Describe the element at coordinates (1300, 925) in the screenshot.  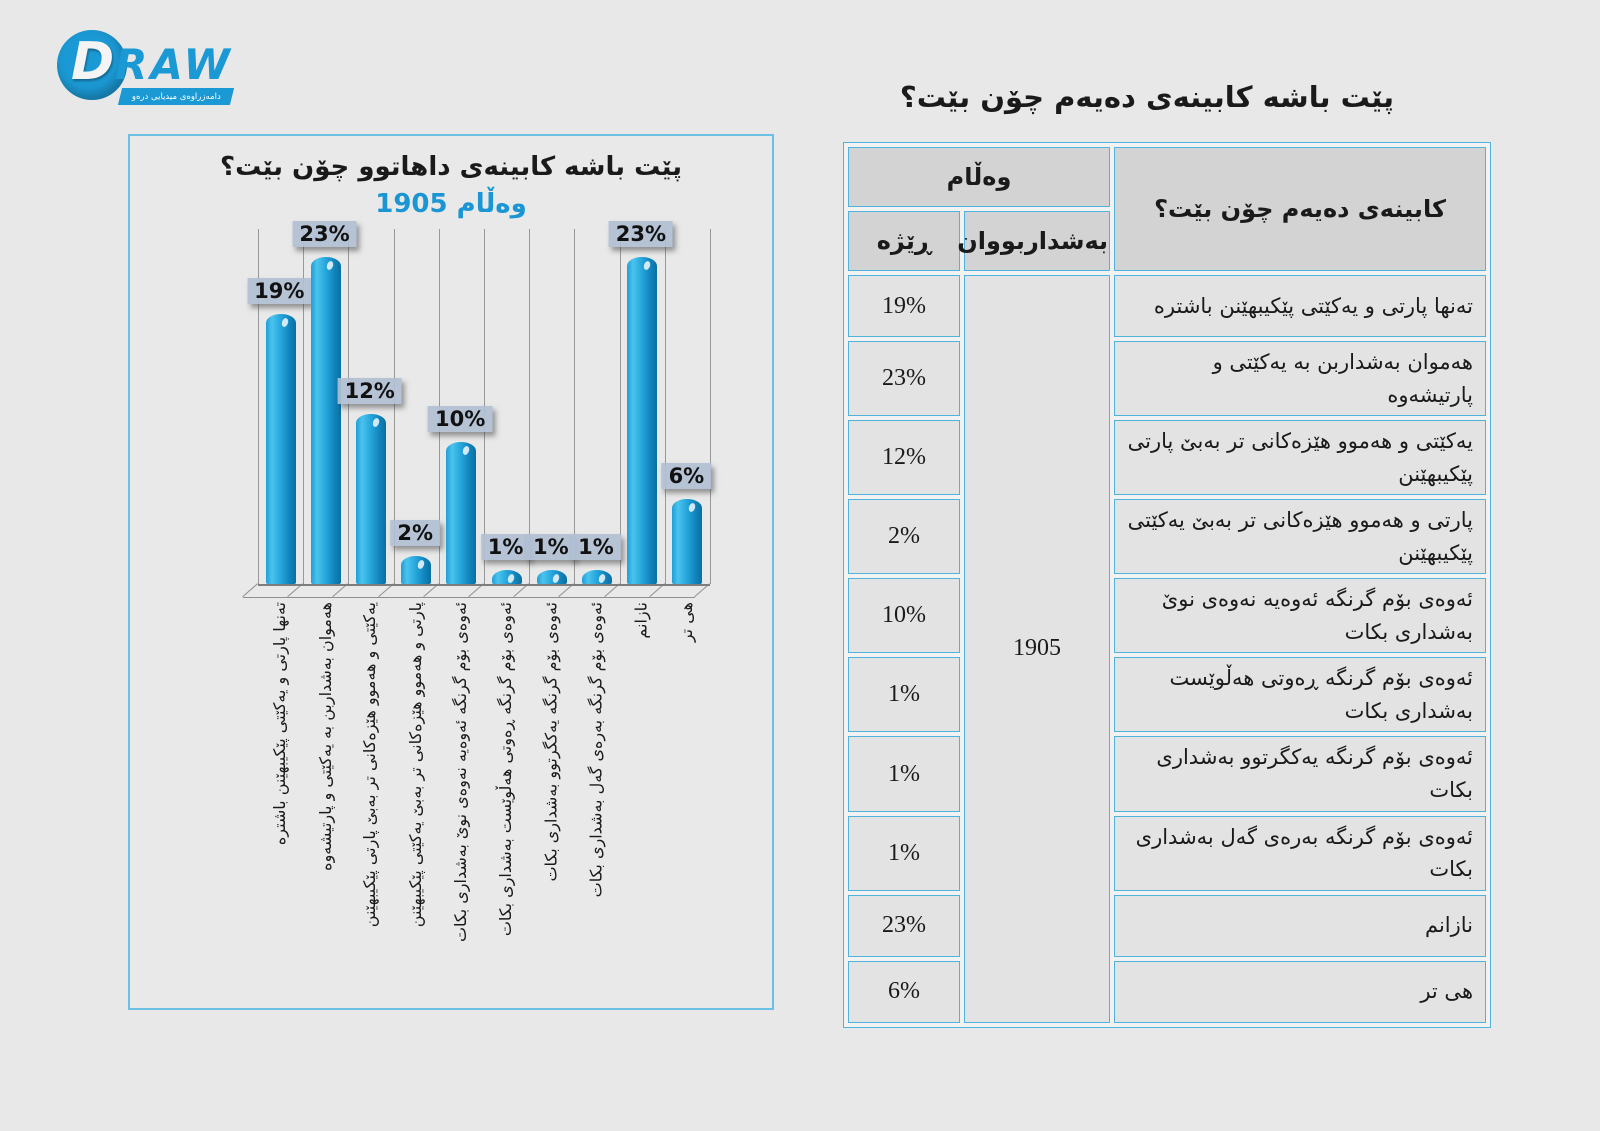
I see `answer-cell: نازانم` at that location.